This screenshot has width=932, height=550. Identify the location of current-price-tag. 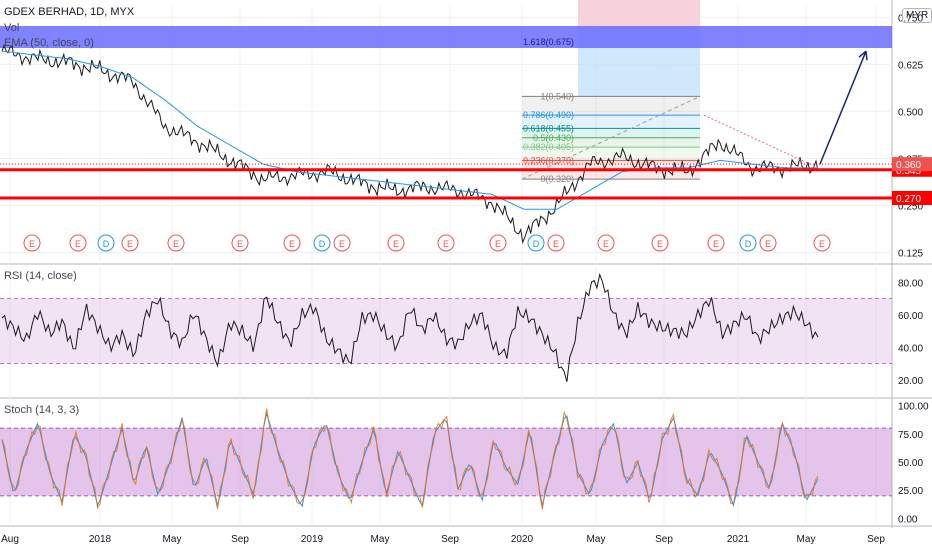
(912, 164).